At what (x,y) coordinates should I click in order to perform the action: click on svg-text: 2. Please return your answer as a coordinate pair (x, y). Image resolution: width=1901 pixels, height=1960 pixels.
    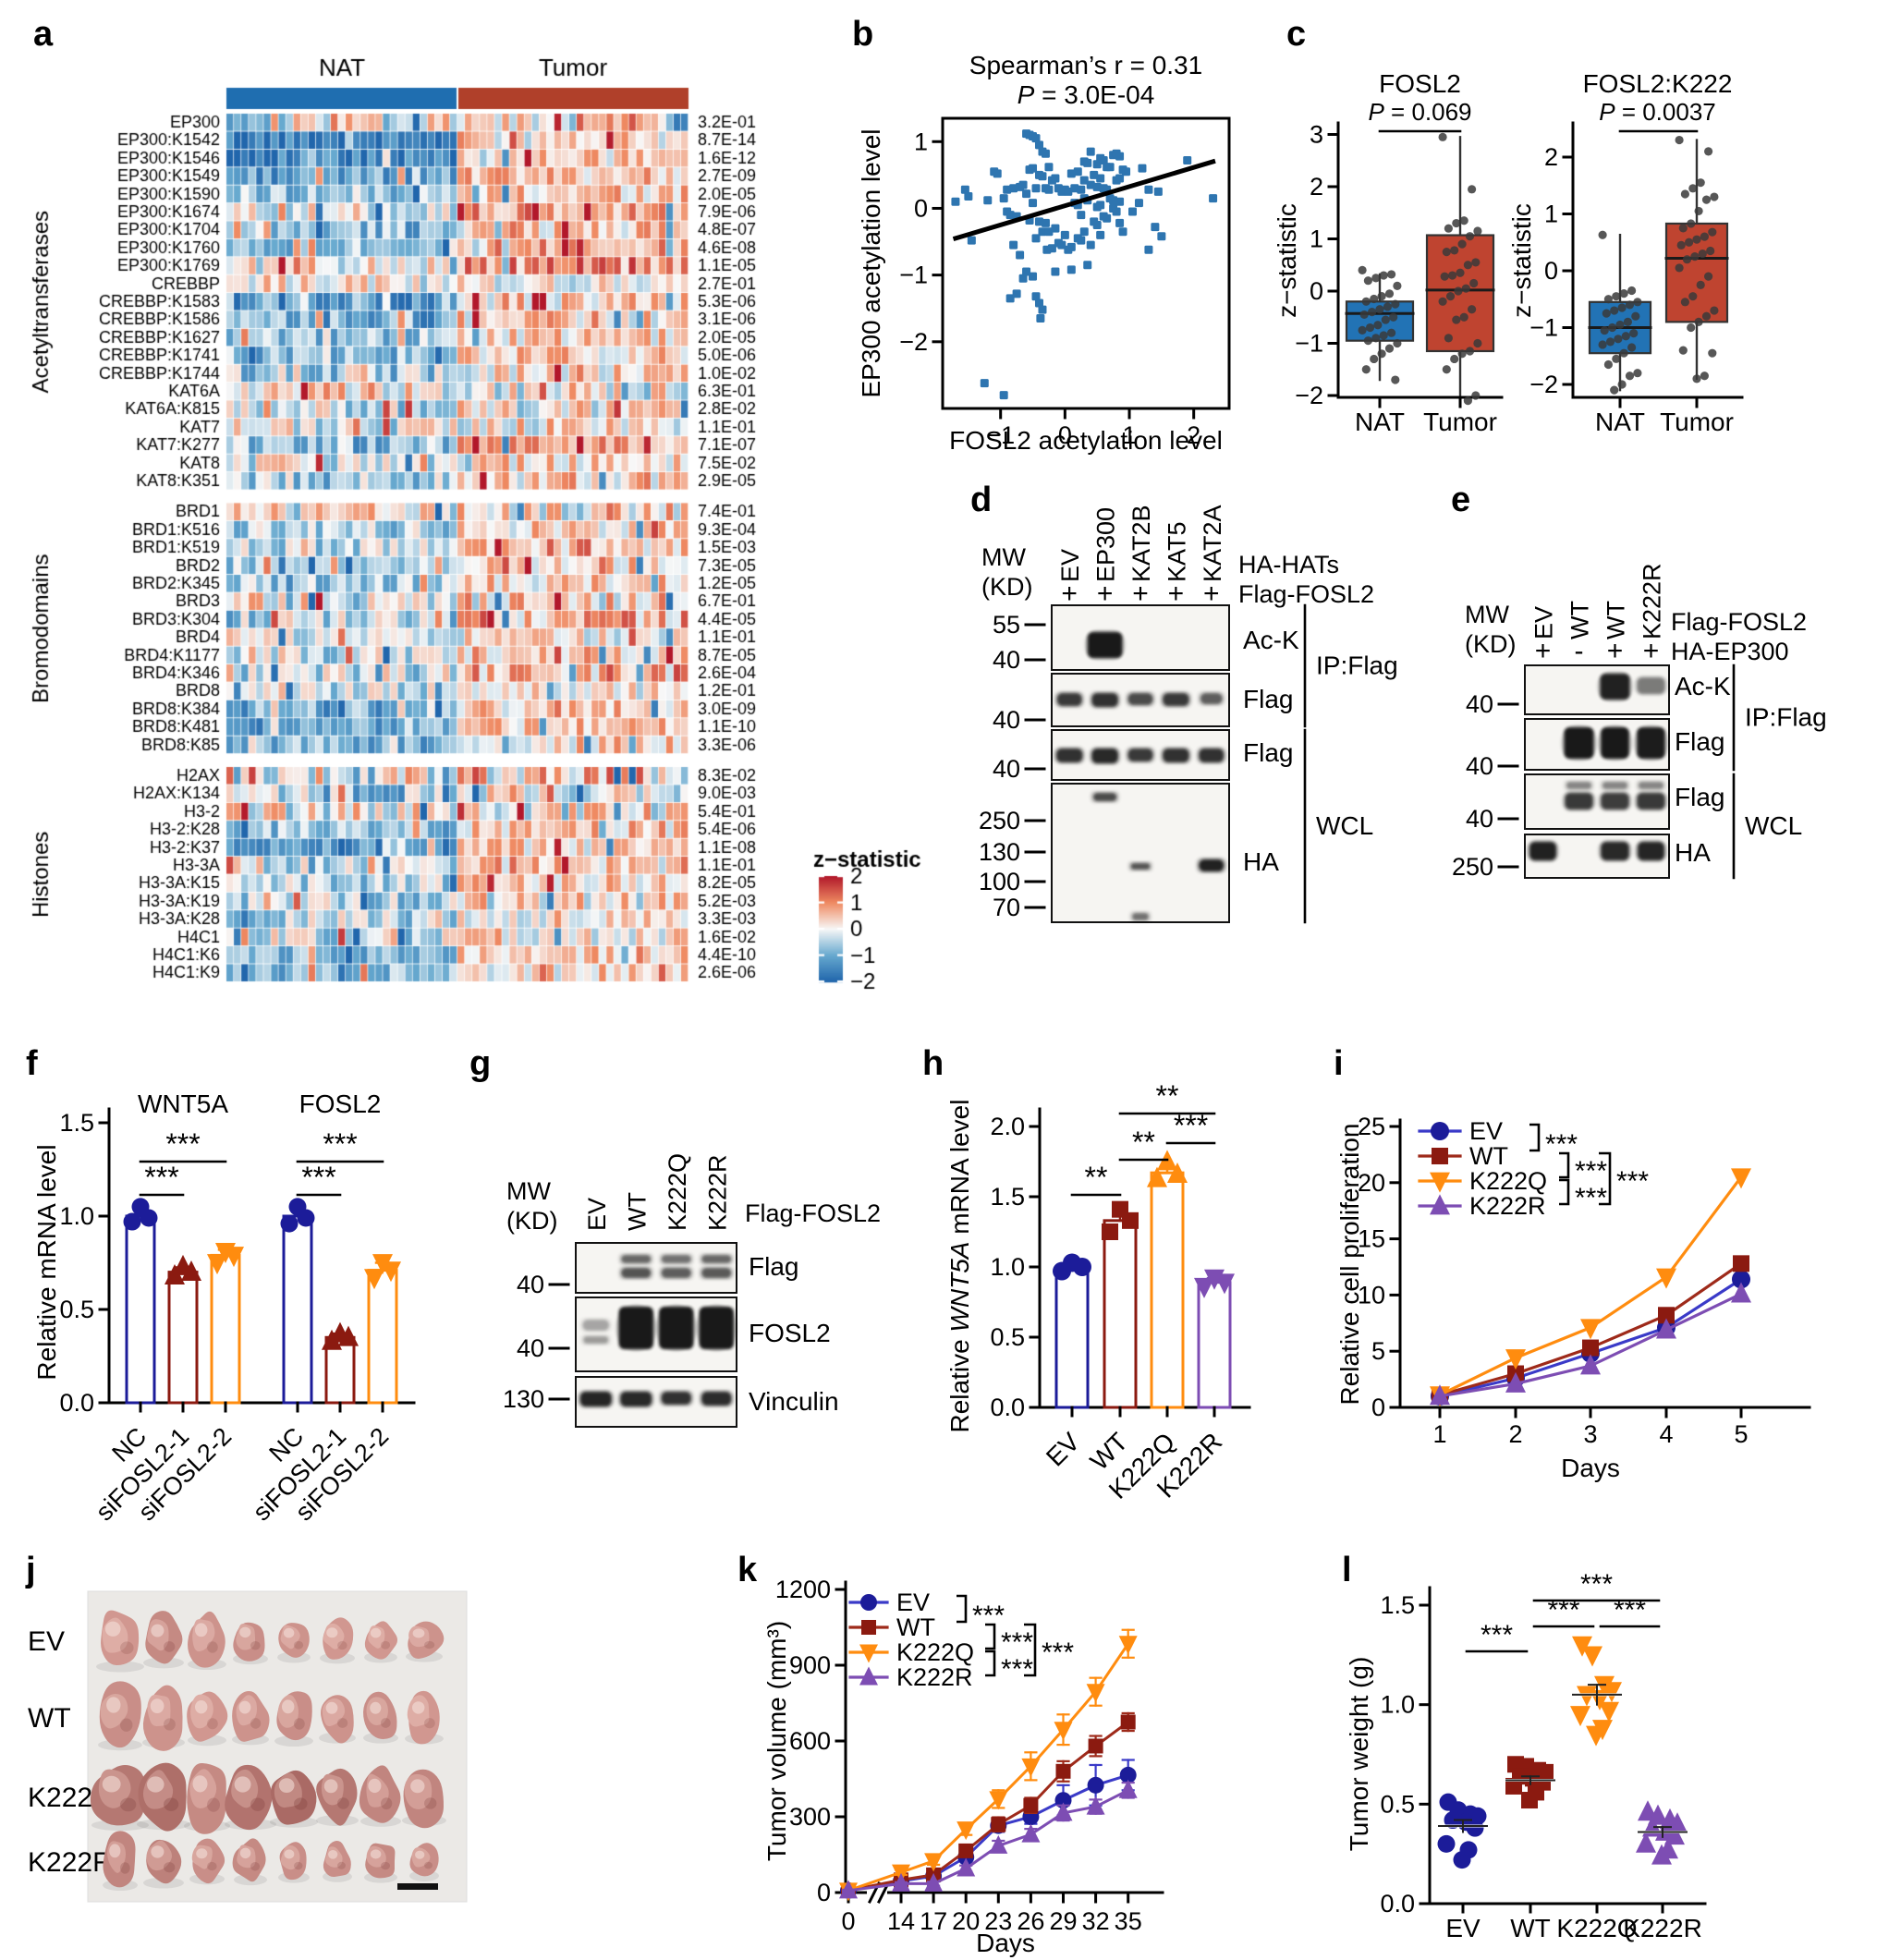
    Looking at the image, I should click on (1515, 1434).